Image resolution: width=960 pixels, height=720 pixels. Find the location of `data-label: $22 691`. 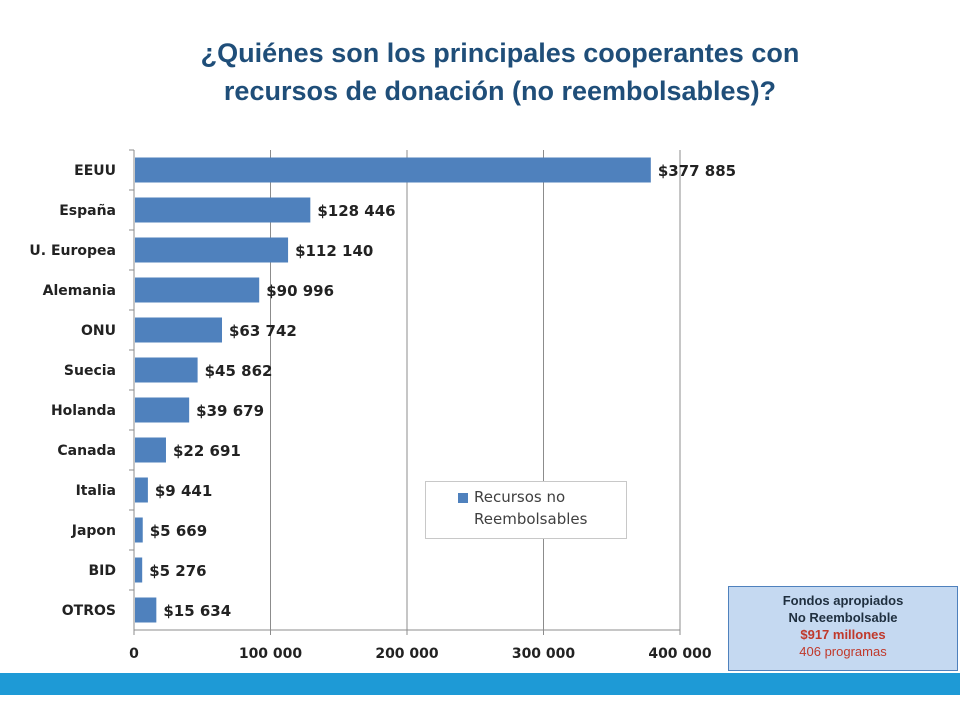

data-label: $22 691 is located at coordinates (207, 451).